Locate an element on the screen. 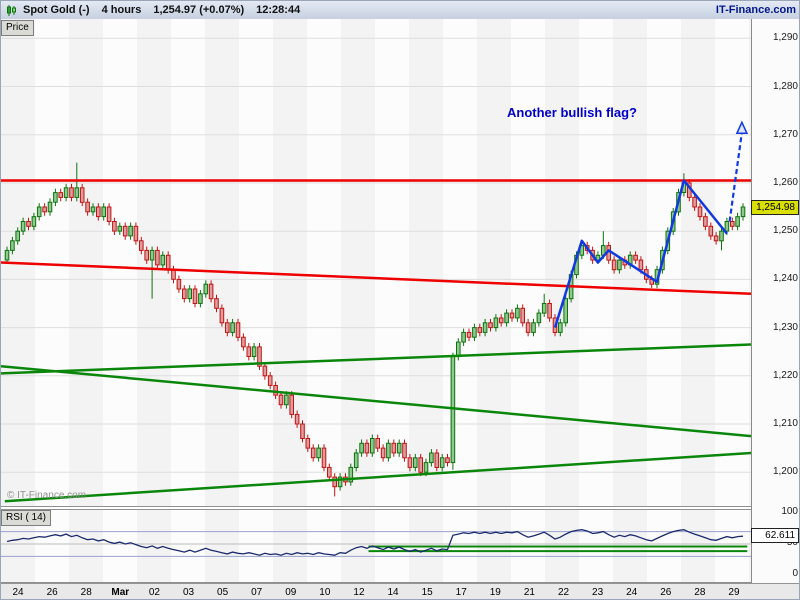 The image size is (800, 600). tab-rsi: RSI ( 14) is located at coordinates (26, 518).